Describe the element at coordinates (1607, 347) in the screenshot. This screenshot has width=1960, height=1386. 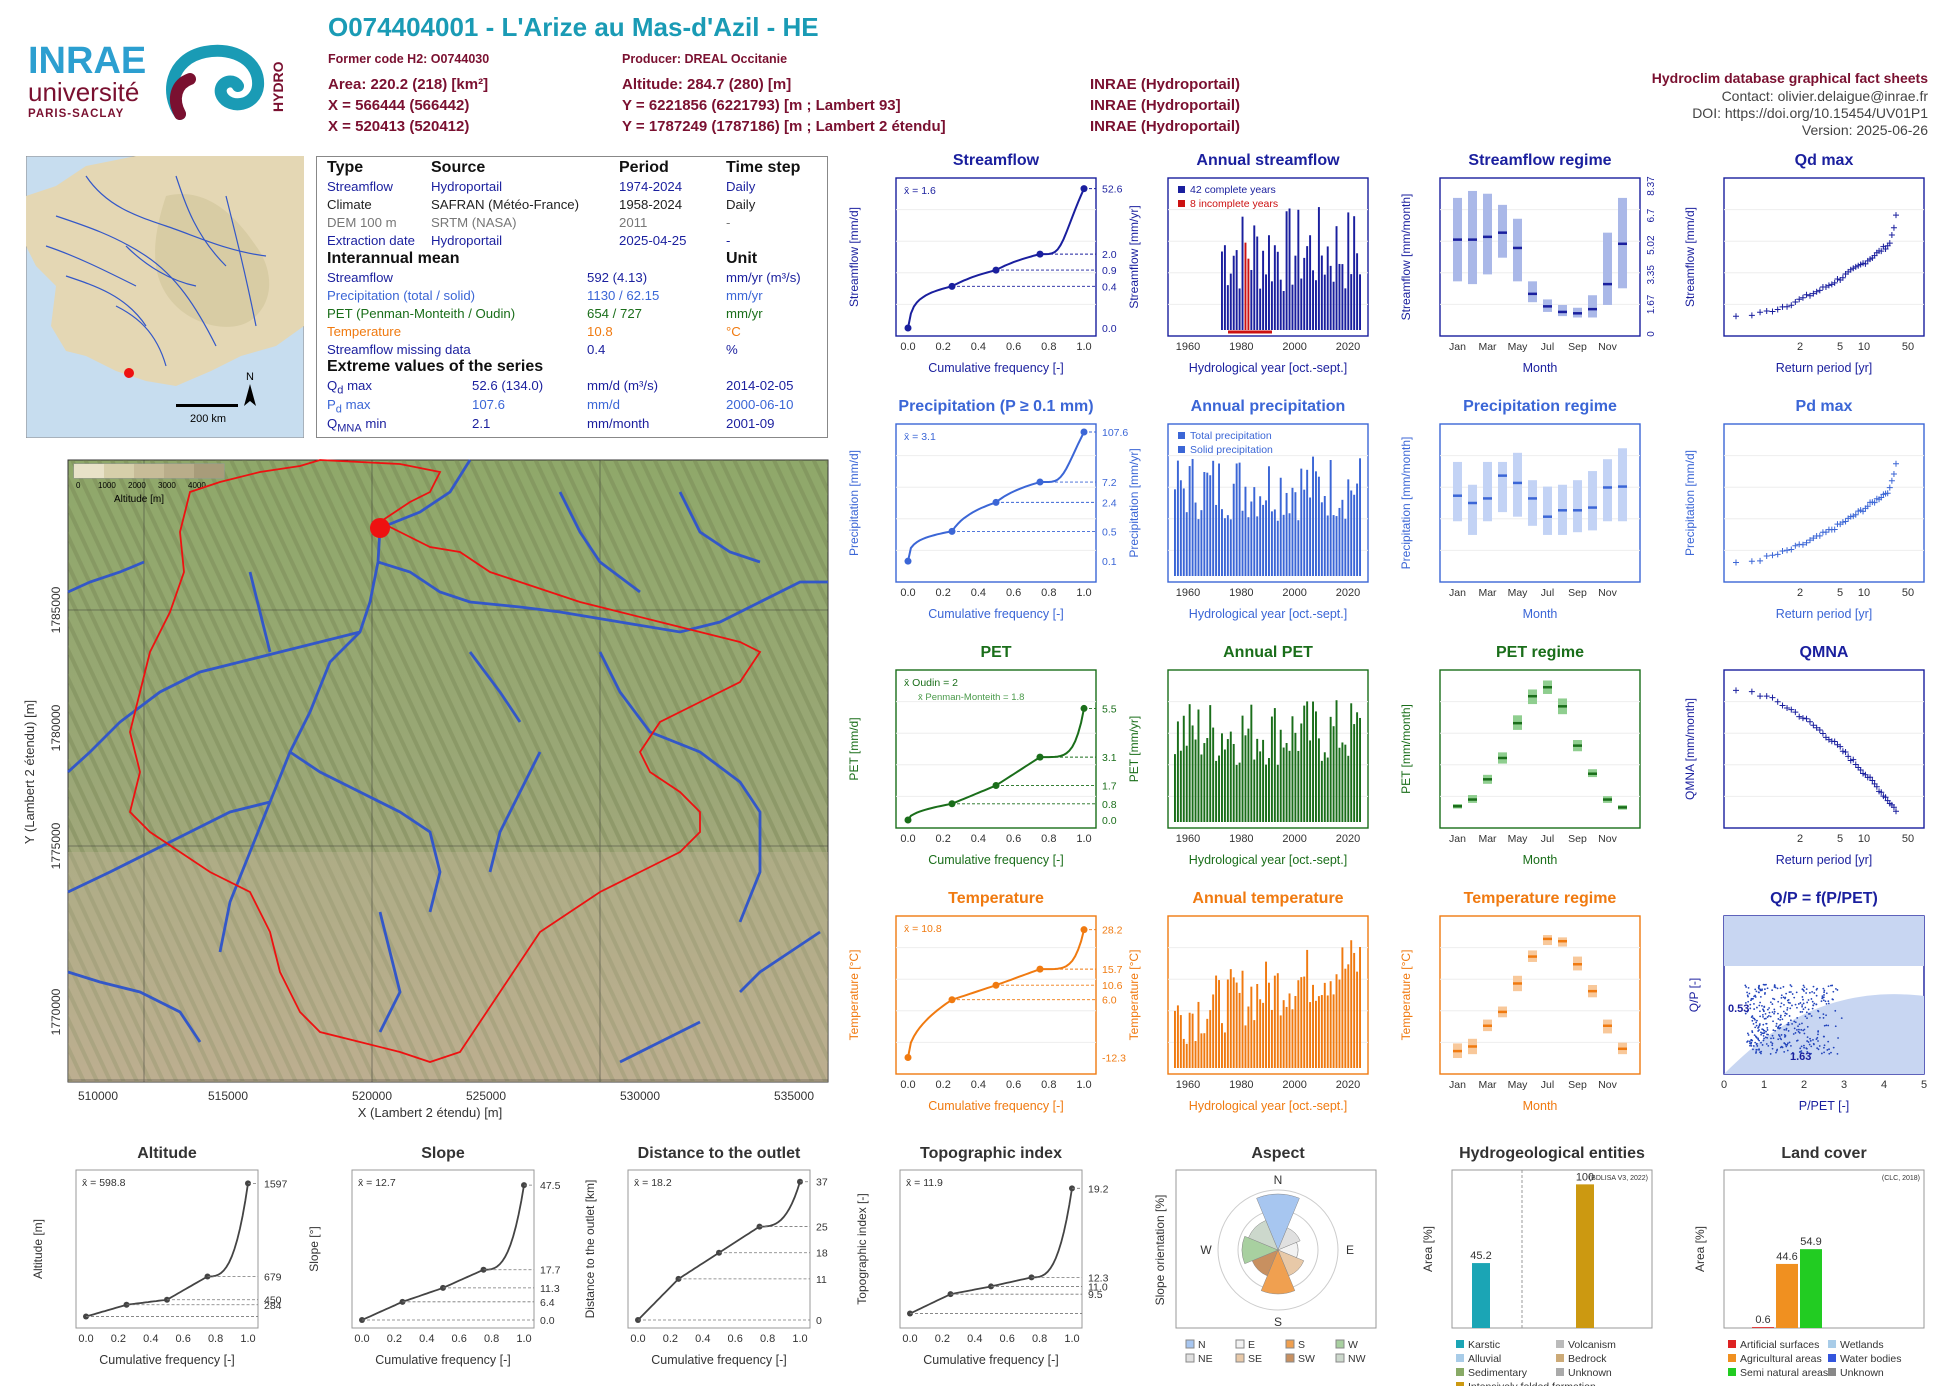
I see `streamflow_regime-month-tick: Nov` at that location.